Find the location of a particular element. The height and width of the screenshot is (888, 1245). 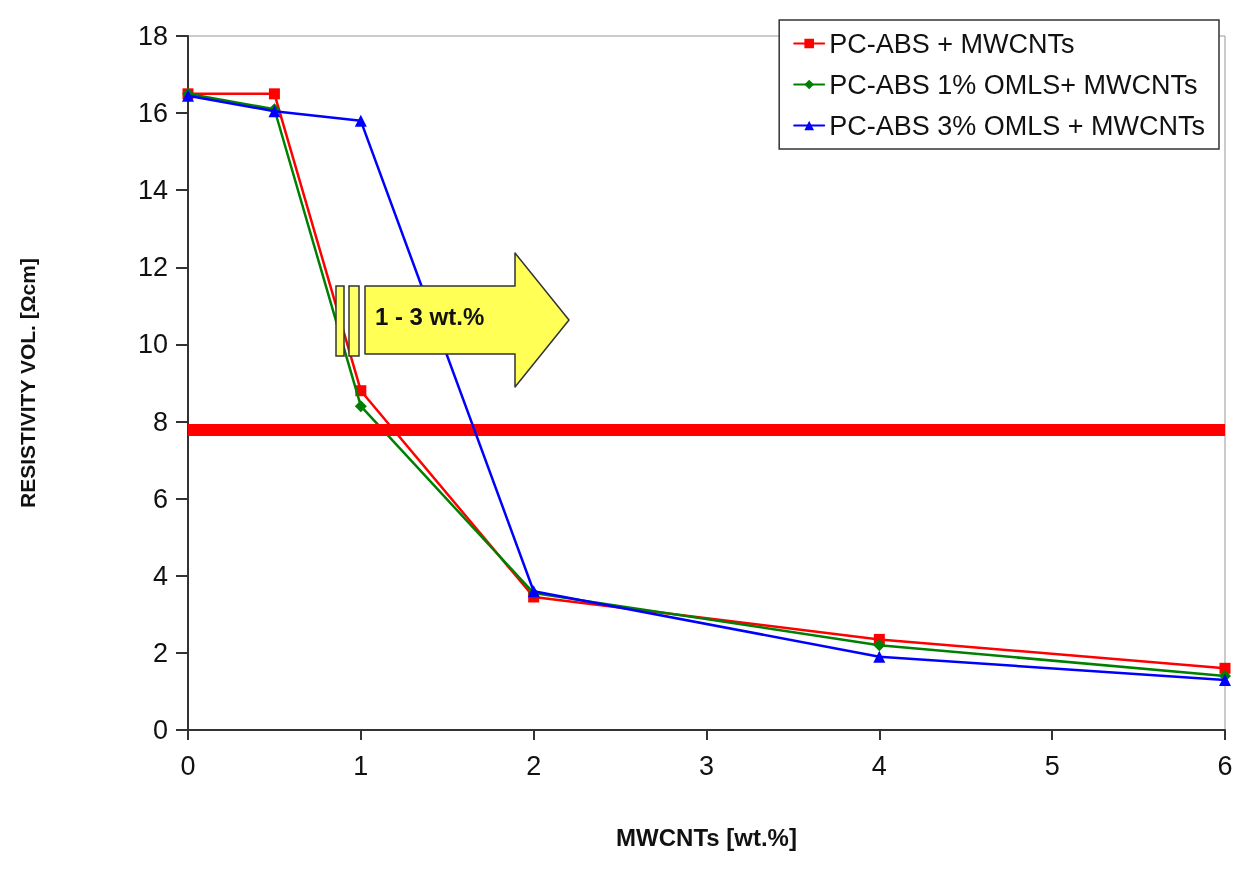

x-tick-label: 0 is located at coordinates (188, 765).